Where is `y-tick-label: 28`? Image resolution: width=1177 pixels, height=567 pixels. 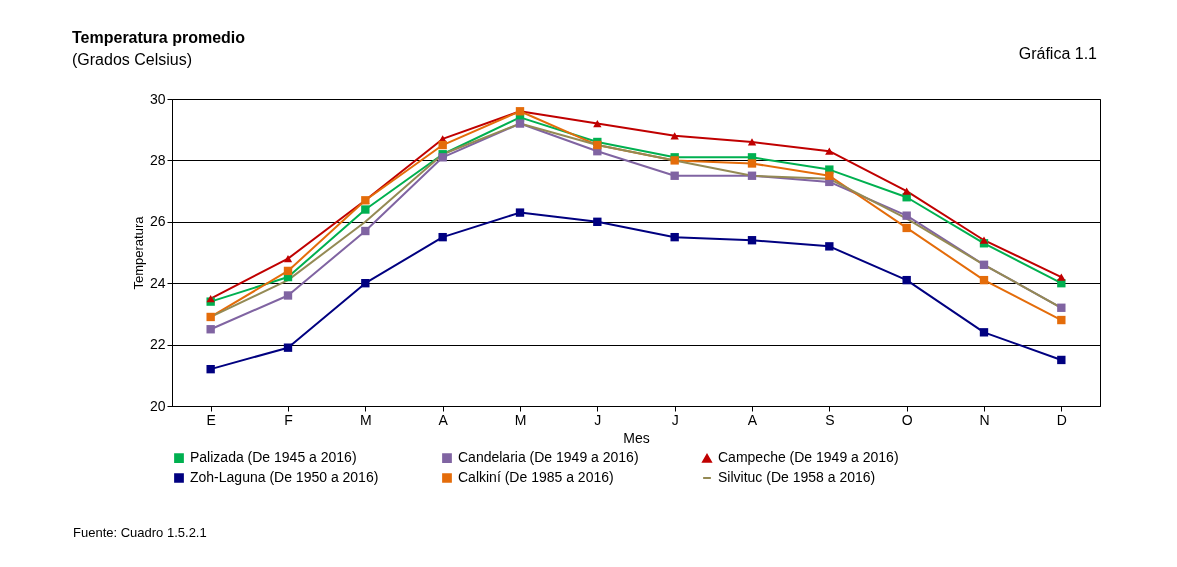
y-tick-label: 28 is located at coordinates (157, 159).